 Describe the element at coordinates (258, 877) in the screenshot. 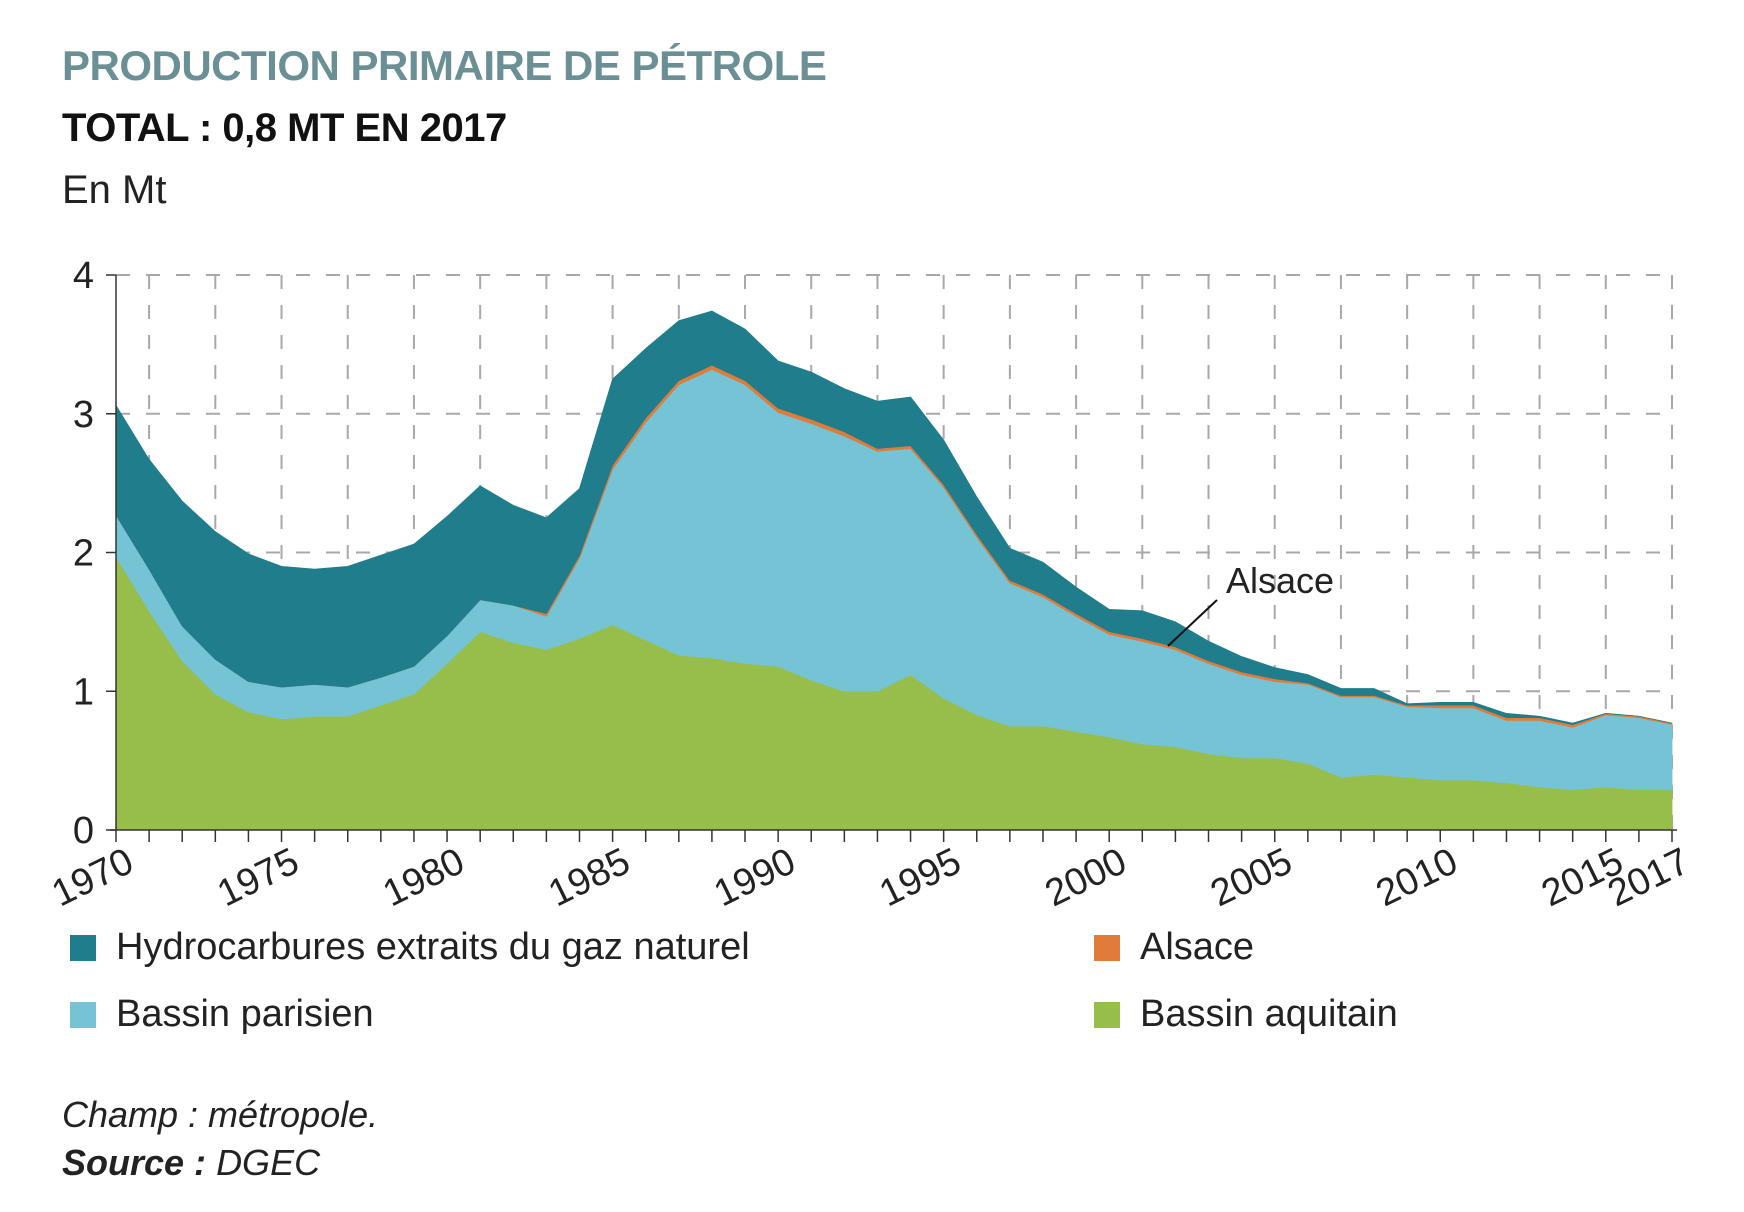

I see `x-tick-label: 1975` at that location.